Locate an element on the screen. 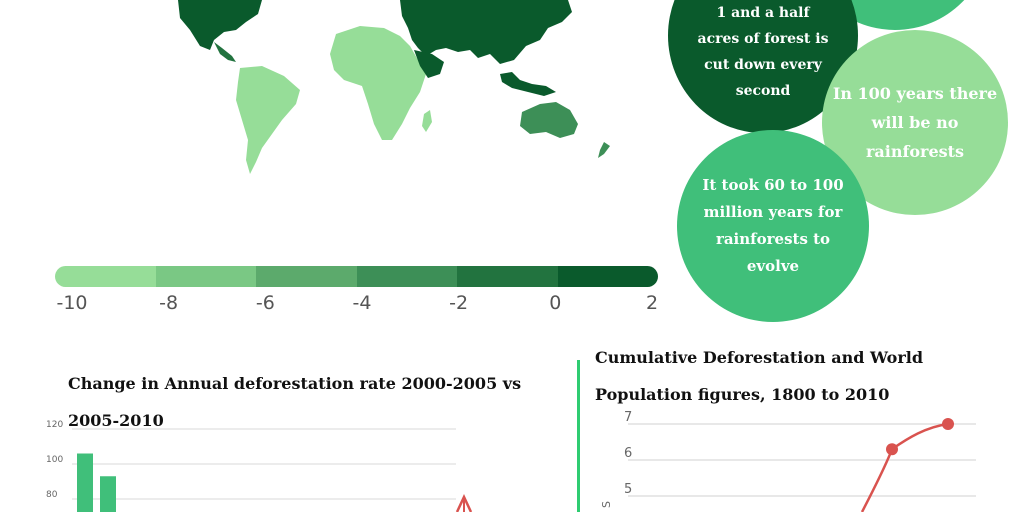  y-tick-label: 6 is located at coordinates (628, 453).